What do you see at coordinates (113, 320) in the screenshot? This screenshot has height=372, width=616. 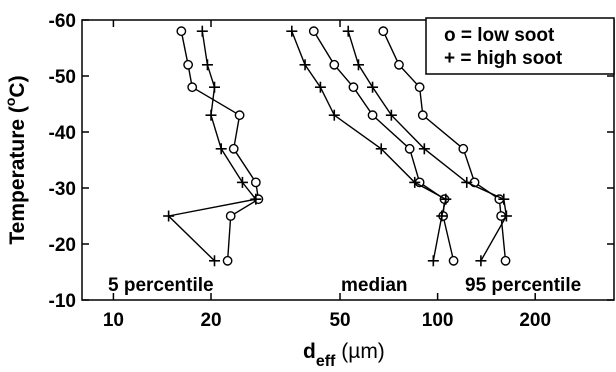 I see `x-tick-label: 10` at bounding box center [113, 320].